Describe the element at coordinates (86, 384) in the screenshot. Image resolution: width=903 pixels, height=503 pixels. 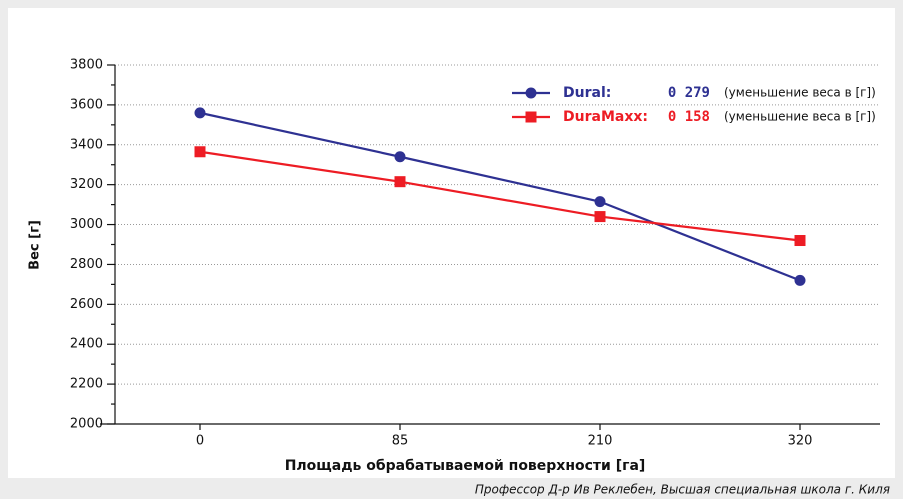
I see `y-tick-label: 2200` at that location.